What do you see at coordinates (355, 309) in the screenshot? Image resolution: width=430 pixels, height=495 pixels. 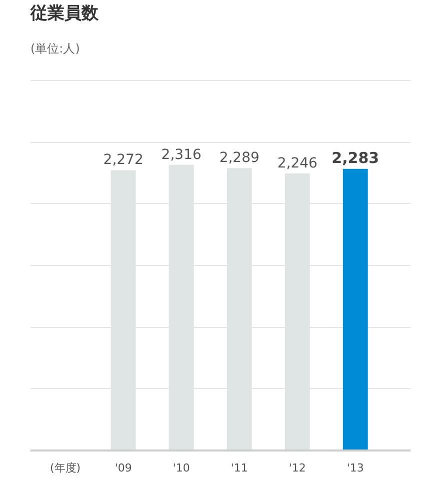 I see `bar` at bounding box center [355, 309].